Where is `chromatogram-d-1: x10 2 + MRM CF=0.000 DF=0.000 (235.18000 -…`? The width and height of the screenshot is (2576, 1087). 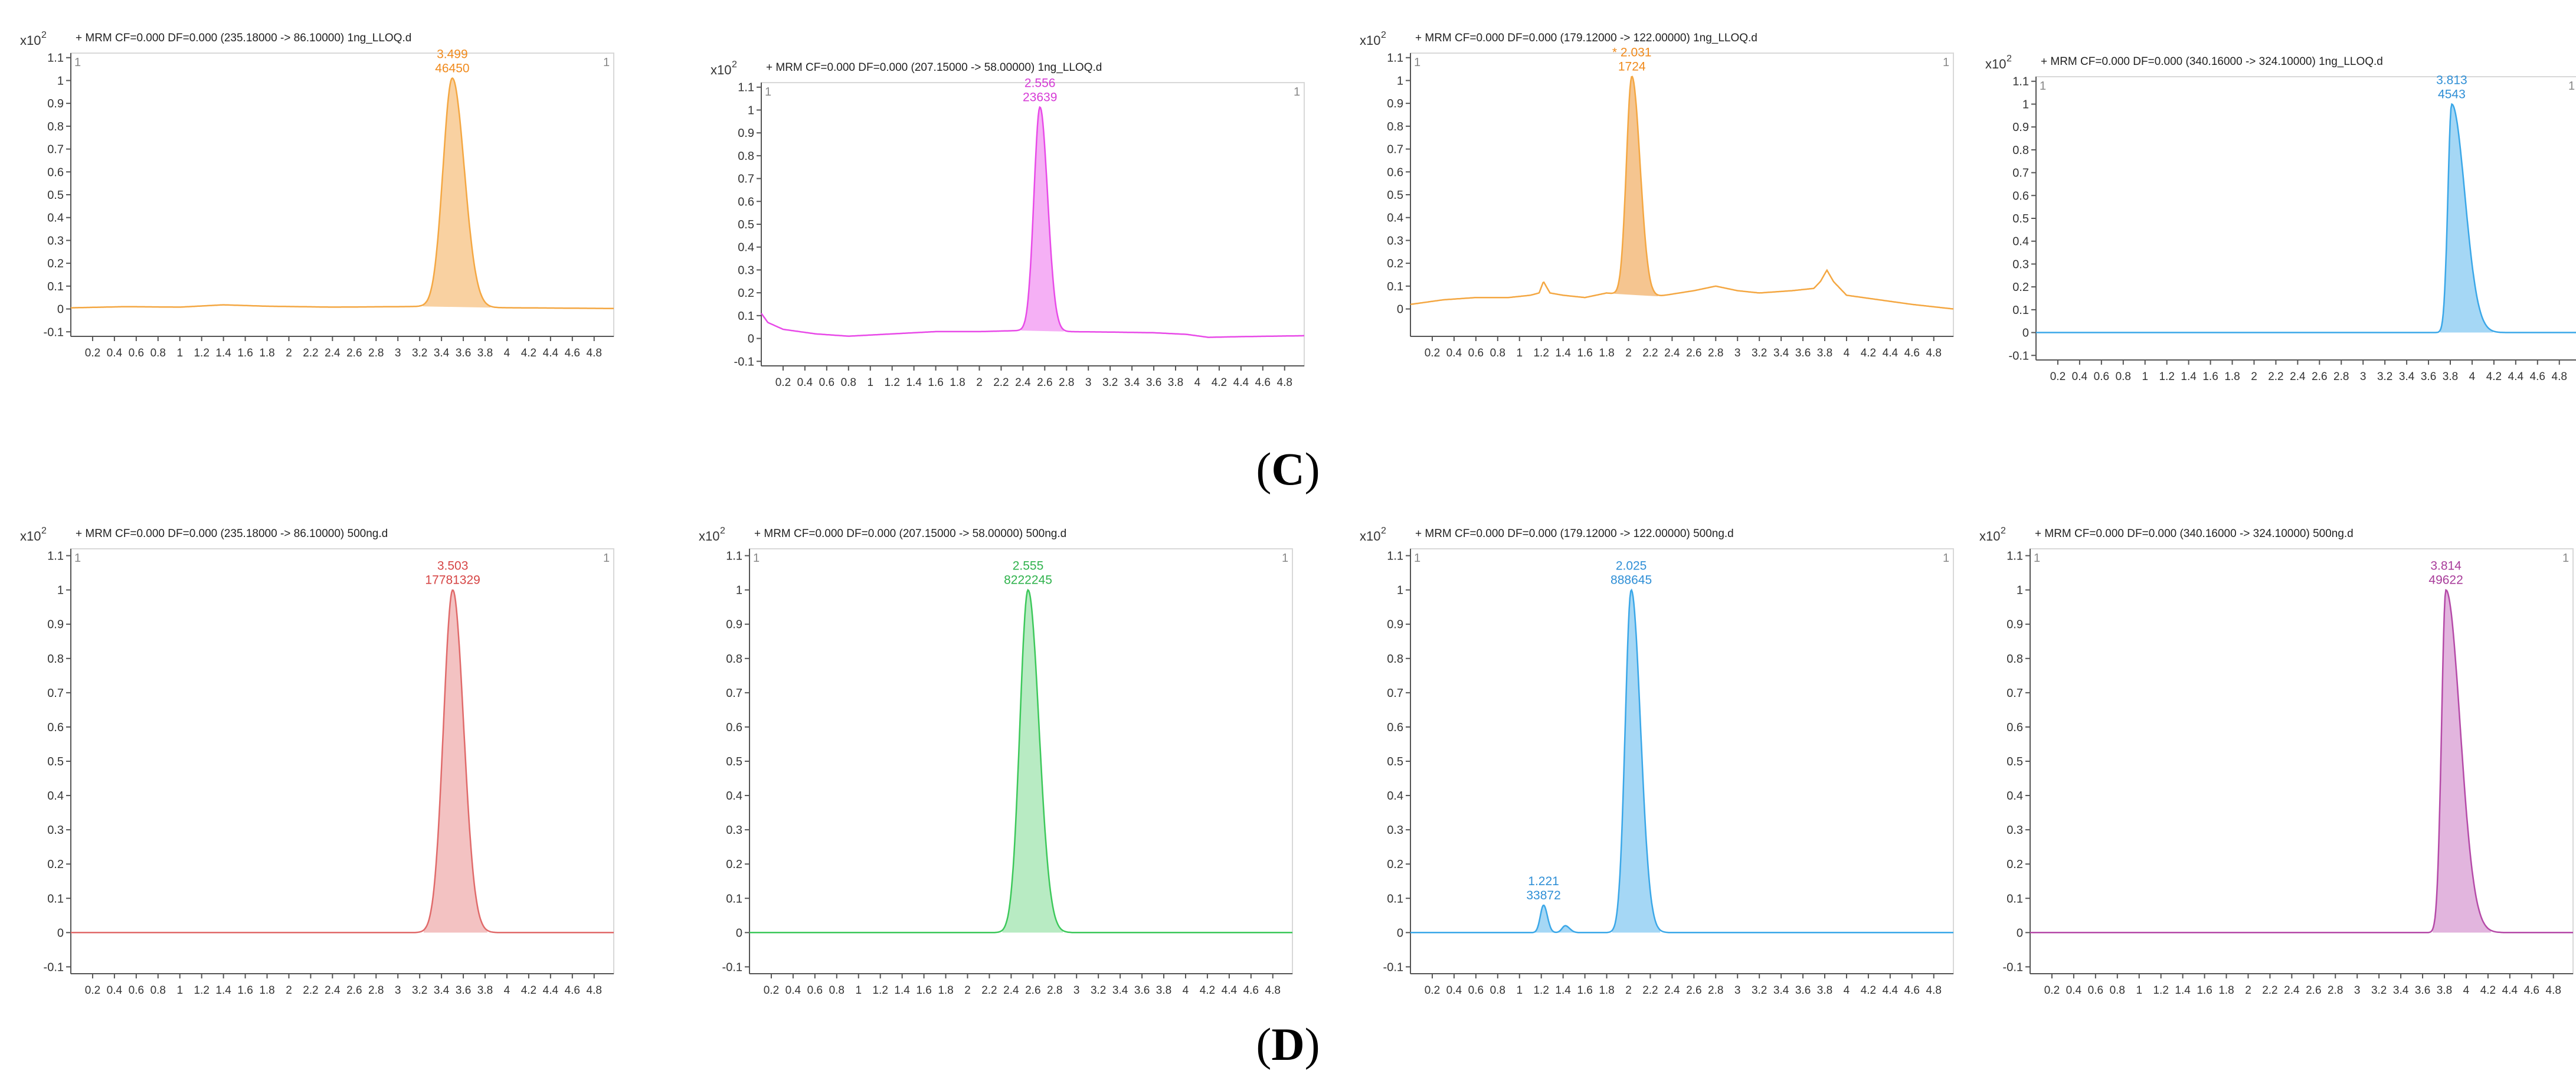
chromatogram-d-1: x10 2 + MRM CF=0.000 DF=0.000 (235.18000 -… is located at coordinates (324, 767).